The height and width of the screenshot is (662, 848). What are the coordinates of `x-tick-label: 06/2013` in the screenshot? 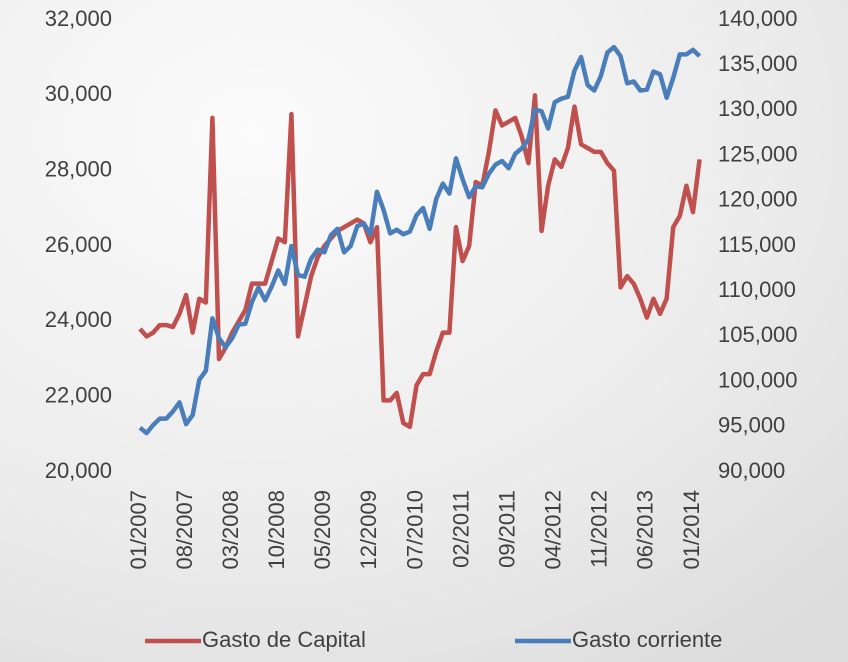 It's located at (645, 530).